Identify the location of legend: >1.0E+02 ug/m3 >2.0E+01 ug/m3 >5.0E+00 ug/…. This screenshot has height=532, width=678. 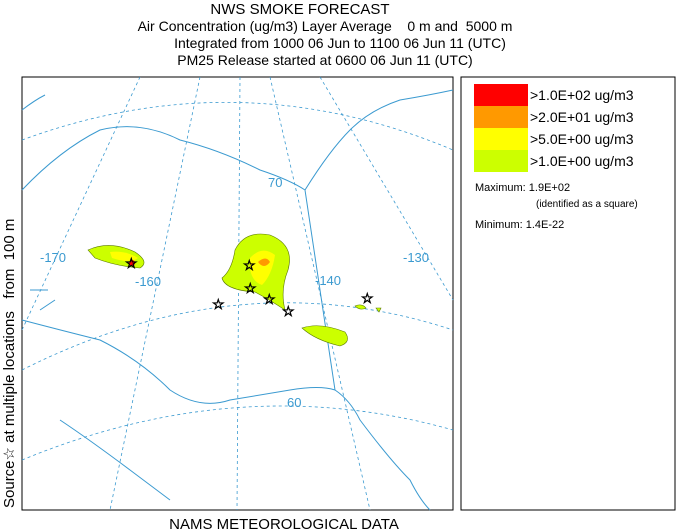
(554, 128).